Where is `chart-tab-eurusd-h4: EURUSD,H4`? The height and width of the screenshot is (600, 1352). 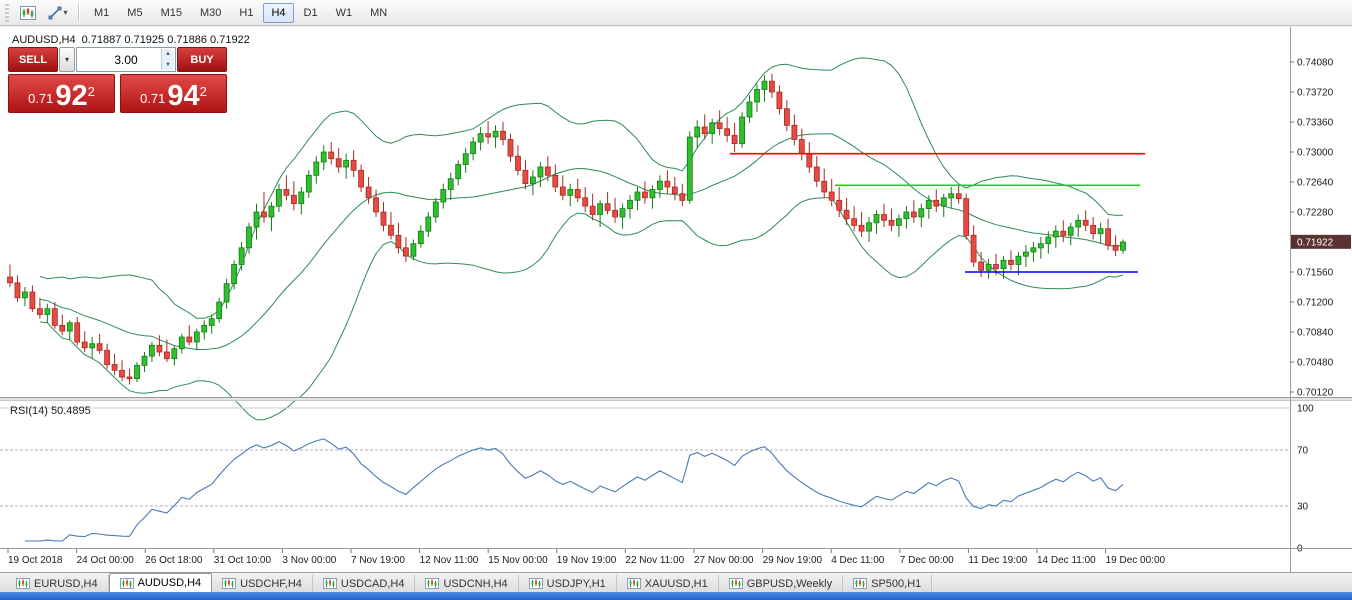
chart-tab-eurusd-h4: EURUSD,H4 is located at coordinates (57, 583).